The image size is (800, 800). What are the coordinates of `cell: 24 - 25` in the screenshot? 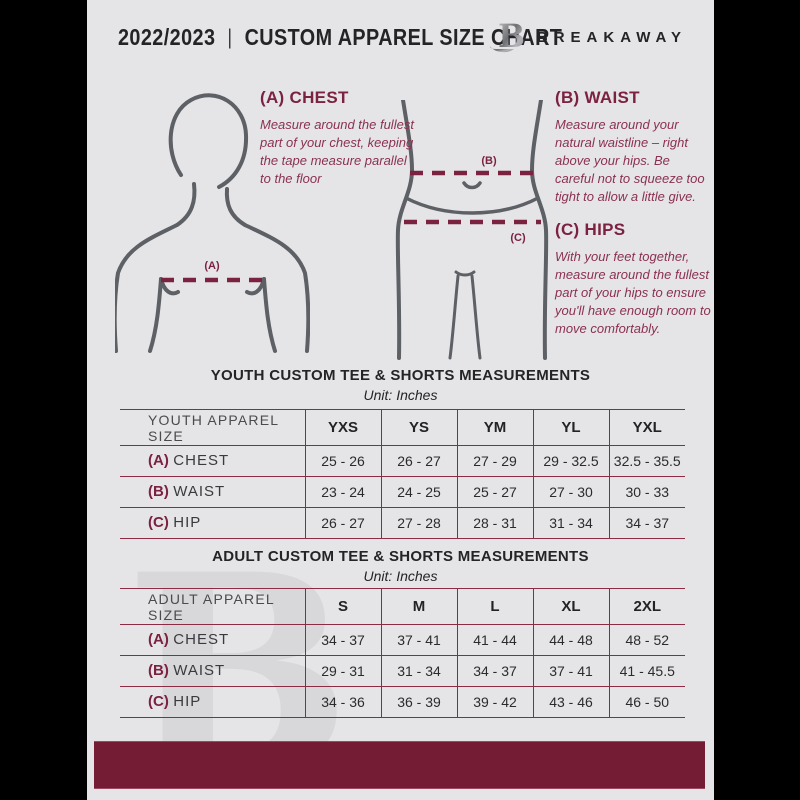 It's located at (418, 492).